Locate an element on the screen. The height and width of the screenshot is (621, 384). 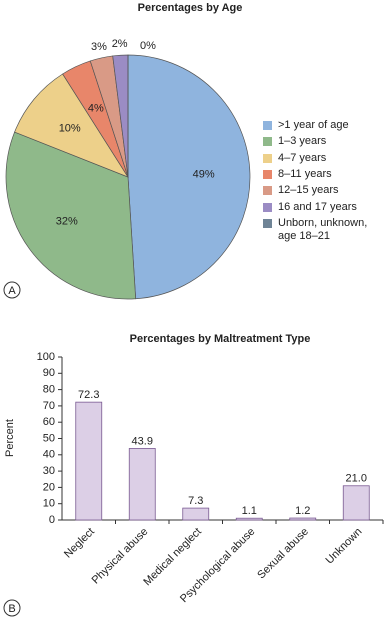
legend-item: >1 year of age is located at coordinates (322, 125).